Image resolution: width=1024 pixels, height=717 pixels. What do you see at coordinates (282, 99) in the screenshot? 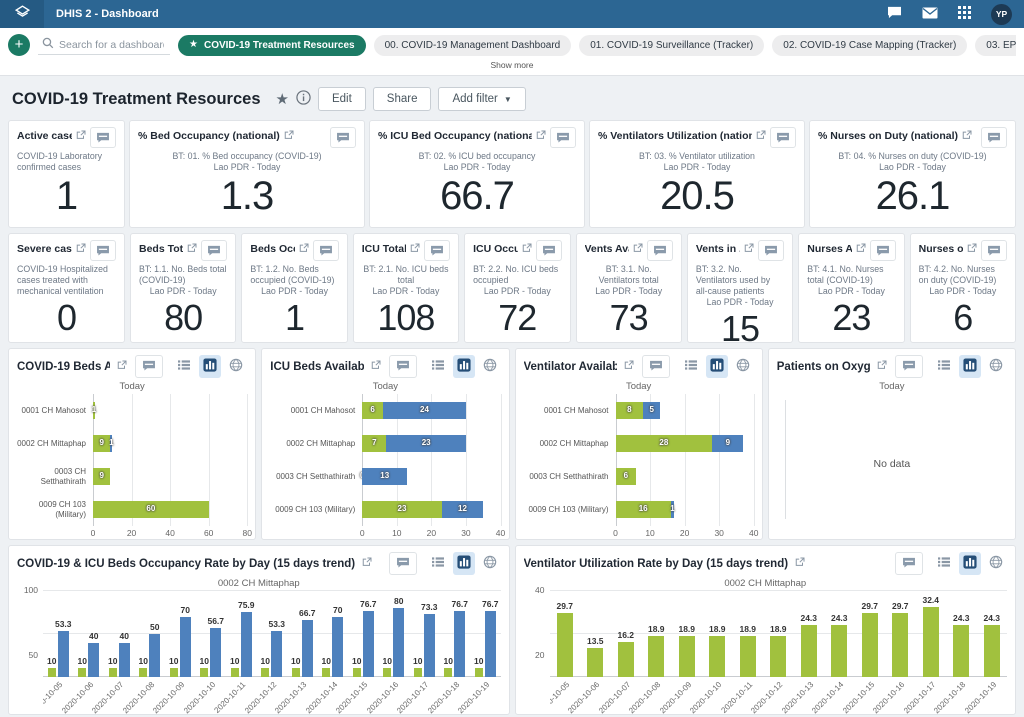
I see `star-icon: ★` at bounding box center [282, 99].